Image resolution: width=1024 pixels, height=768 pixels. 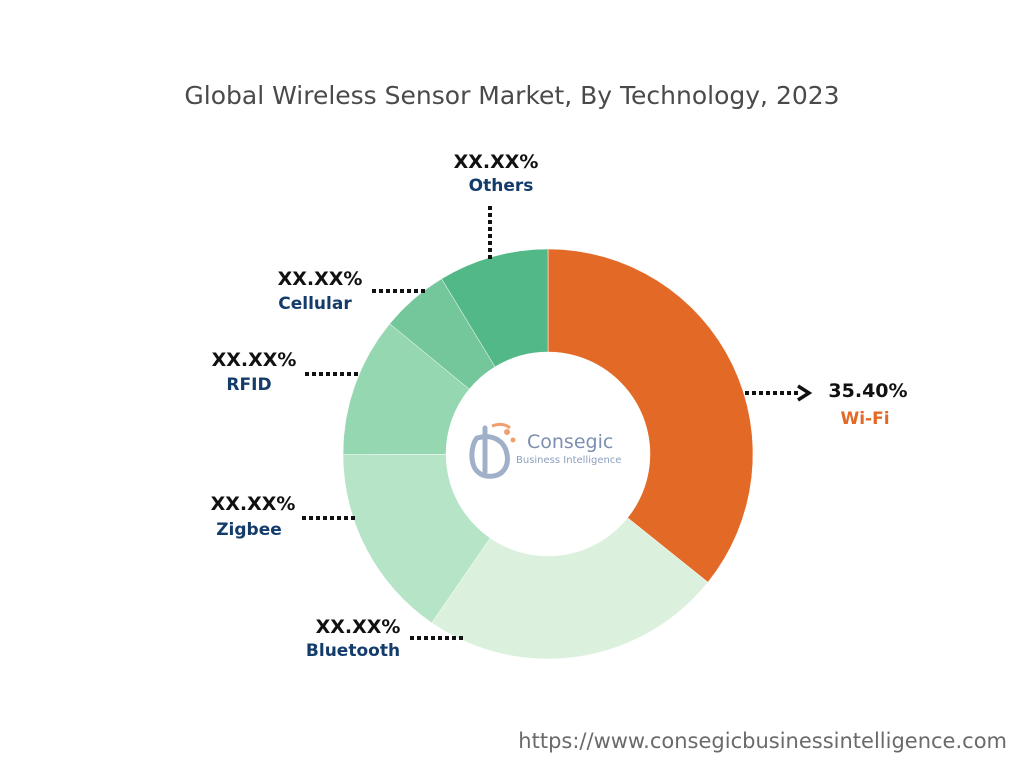 What do you see at coordinates (248, 385) in the screenshot?
I see `category-label-rfid: RFID` at bounding box center [248, 385].